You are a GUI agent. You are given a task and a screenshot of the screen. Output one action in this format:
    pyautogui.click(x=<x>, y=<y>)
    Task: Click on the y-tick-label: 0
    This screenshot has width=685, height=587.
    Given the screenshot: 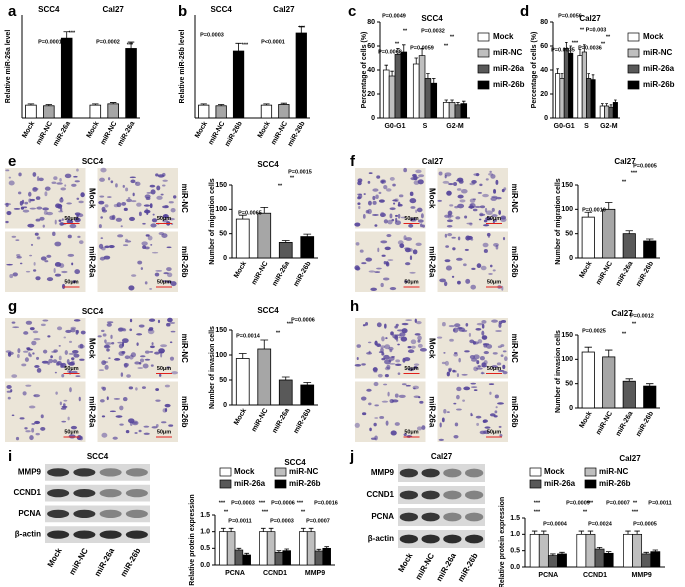 What is the action you would take?
    pyautogui.click(x=546, y=118)
    